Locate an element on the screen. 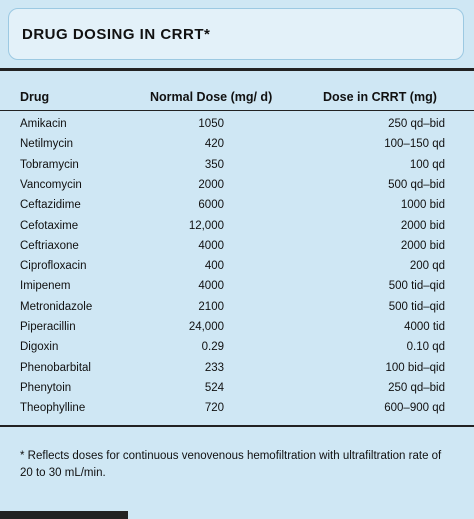 The height and width of the screenshot is (519, 474). normal-dose: 24,000 is located at coordinates (206, 327).